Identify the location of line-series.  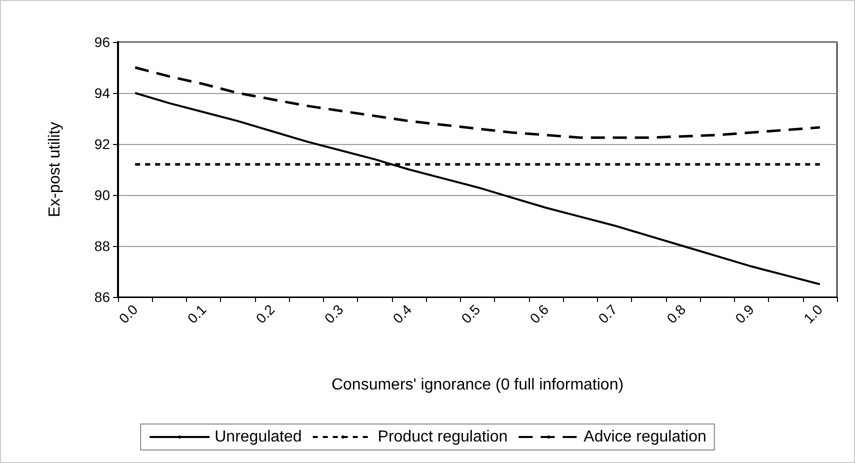
(478, 102).